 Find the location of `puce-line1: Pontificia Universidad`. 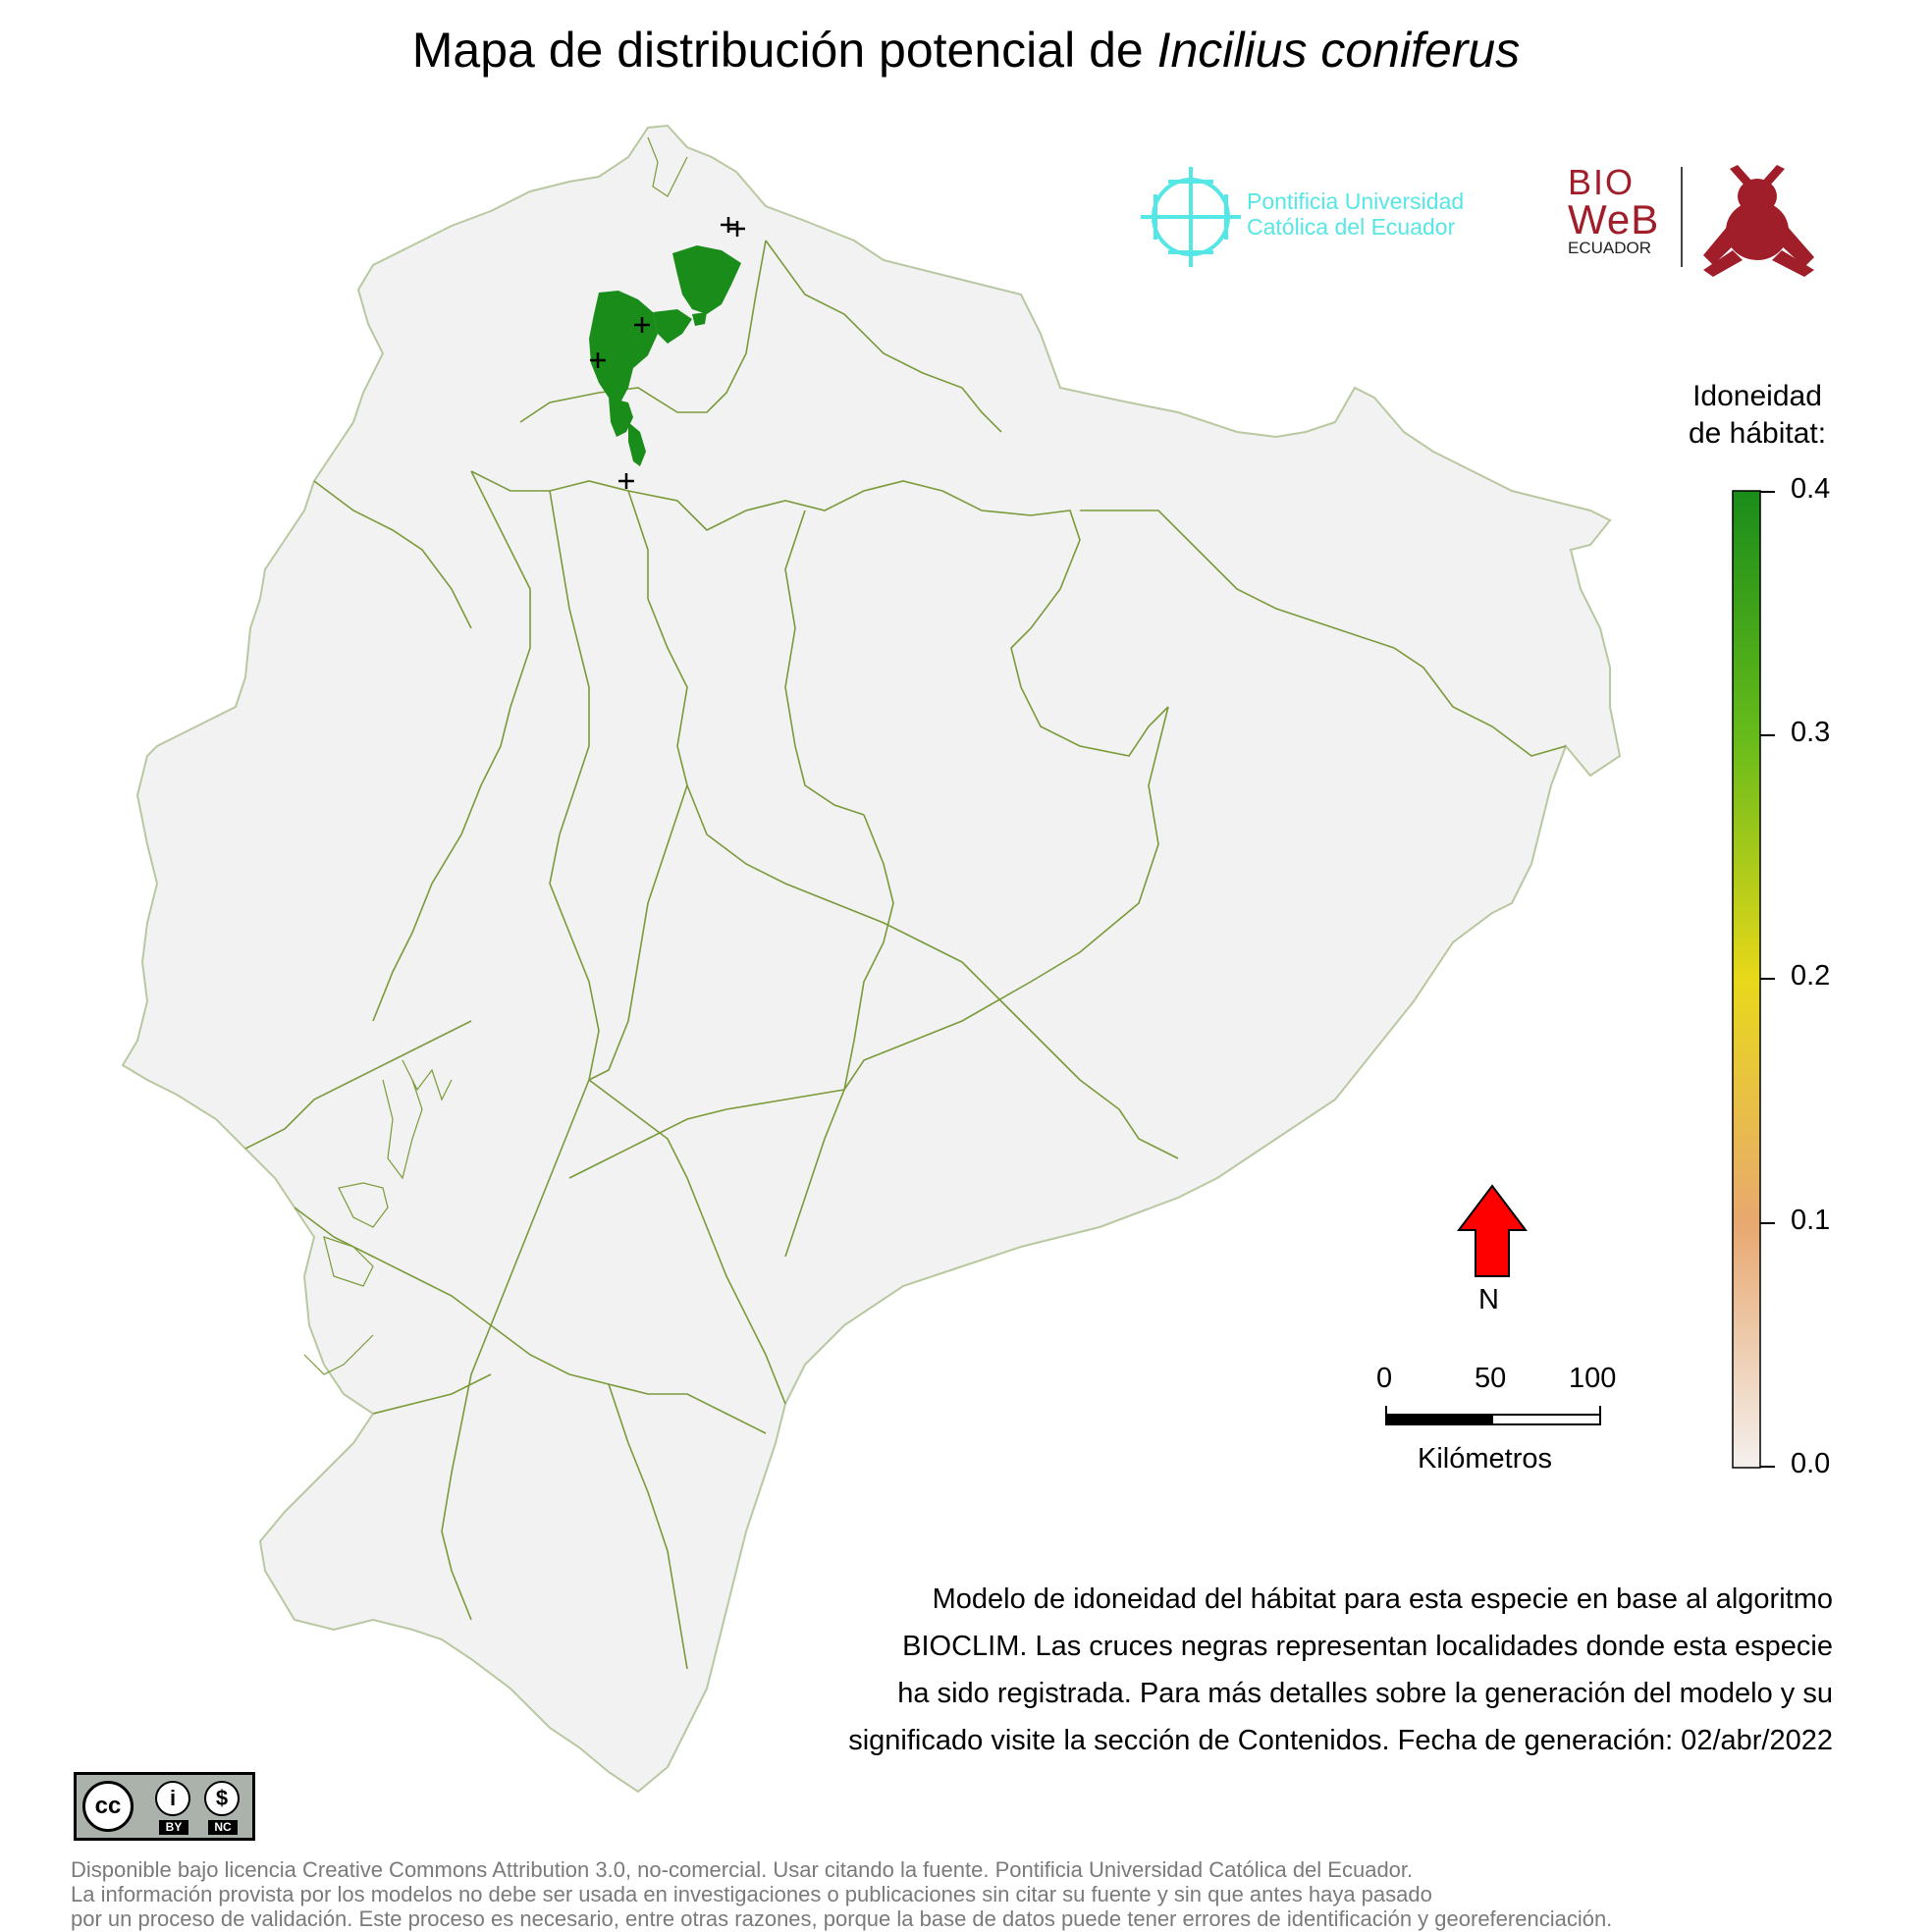

puce-line1: Pontificia Universidad is located at coordinates (1356, 201).